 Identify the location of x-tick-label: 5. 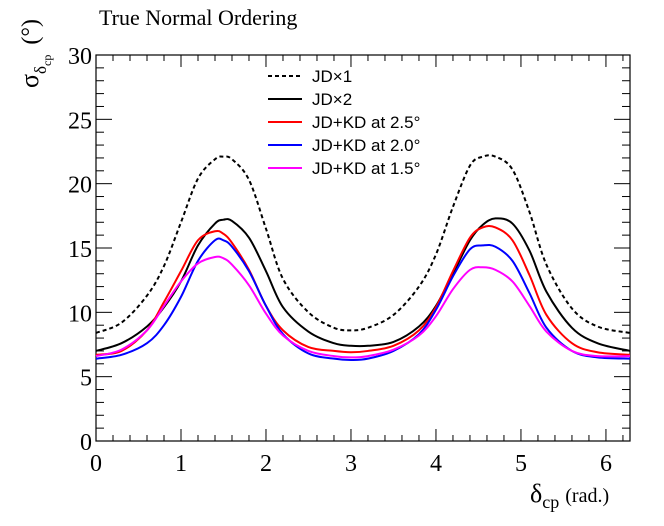
(521, 464).